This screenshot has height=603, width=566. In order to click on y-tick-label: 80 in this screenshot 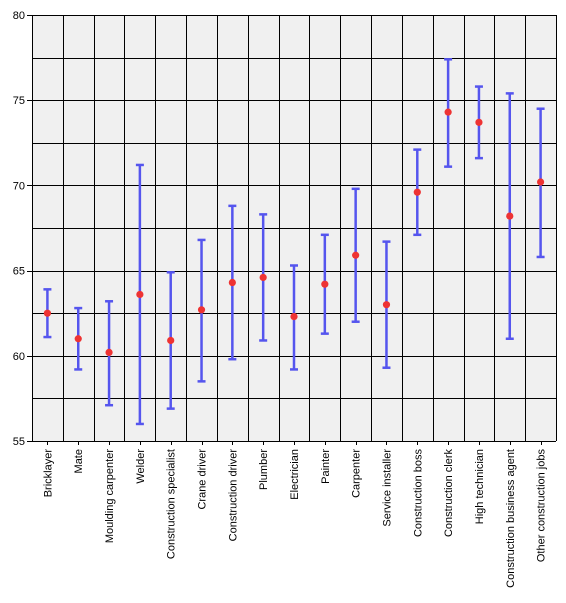, I will do `click(19, 16)`.